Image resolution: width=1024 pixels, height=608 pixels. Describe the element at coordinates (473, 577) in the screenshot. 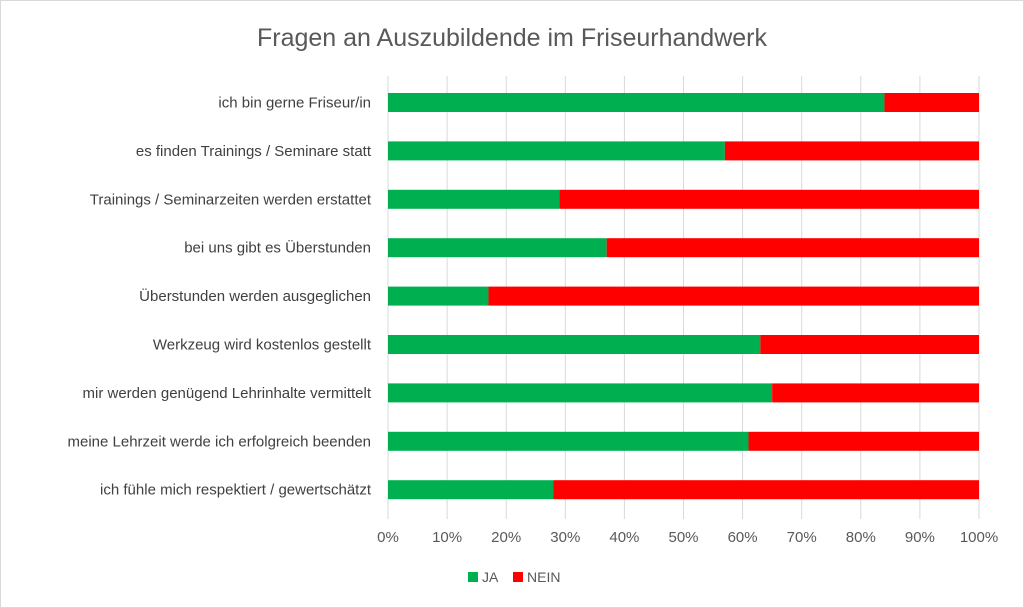

I see `legend-swatch-ja` at that location.